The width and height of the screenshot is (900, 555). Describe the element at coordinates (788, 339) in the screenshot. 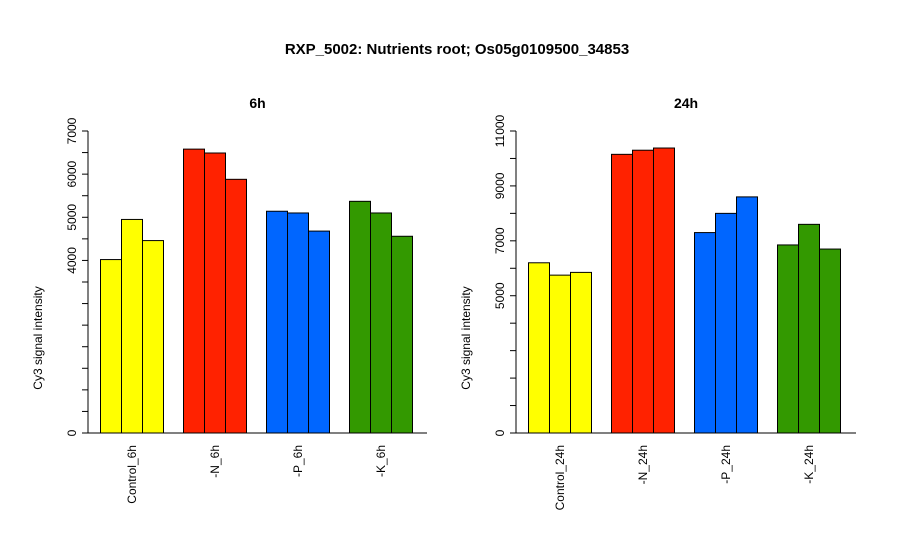

I see `bar--K_24h-1` at that location.